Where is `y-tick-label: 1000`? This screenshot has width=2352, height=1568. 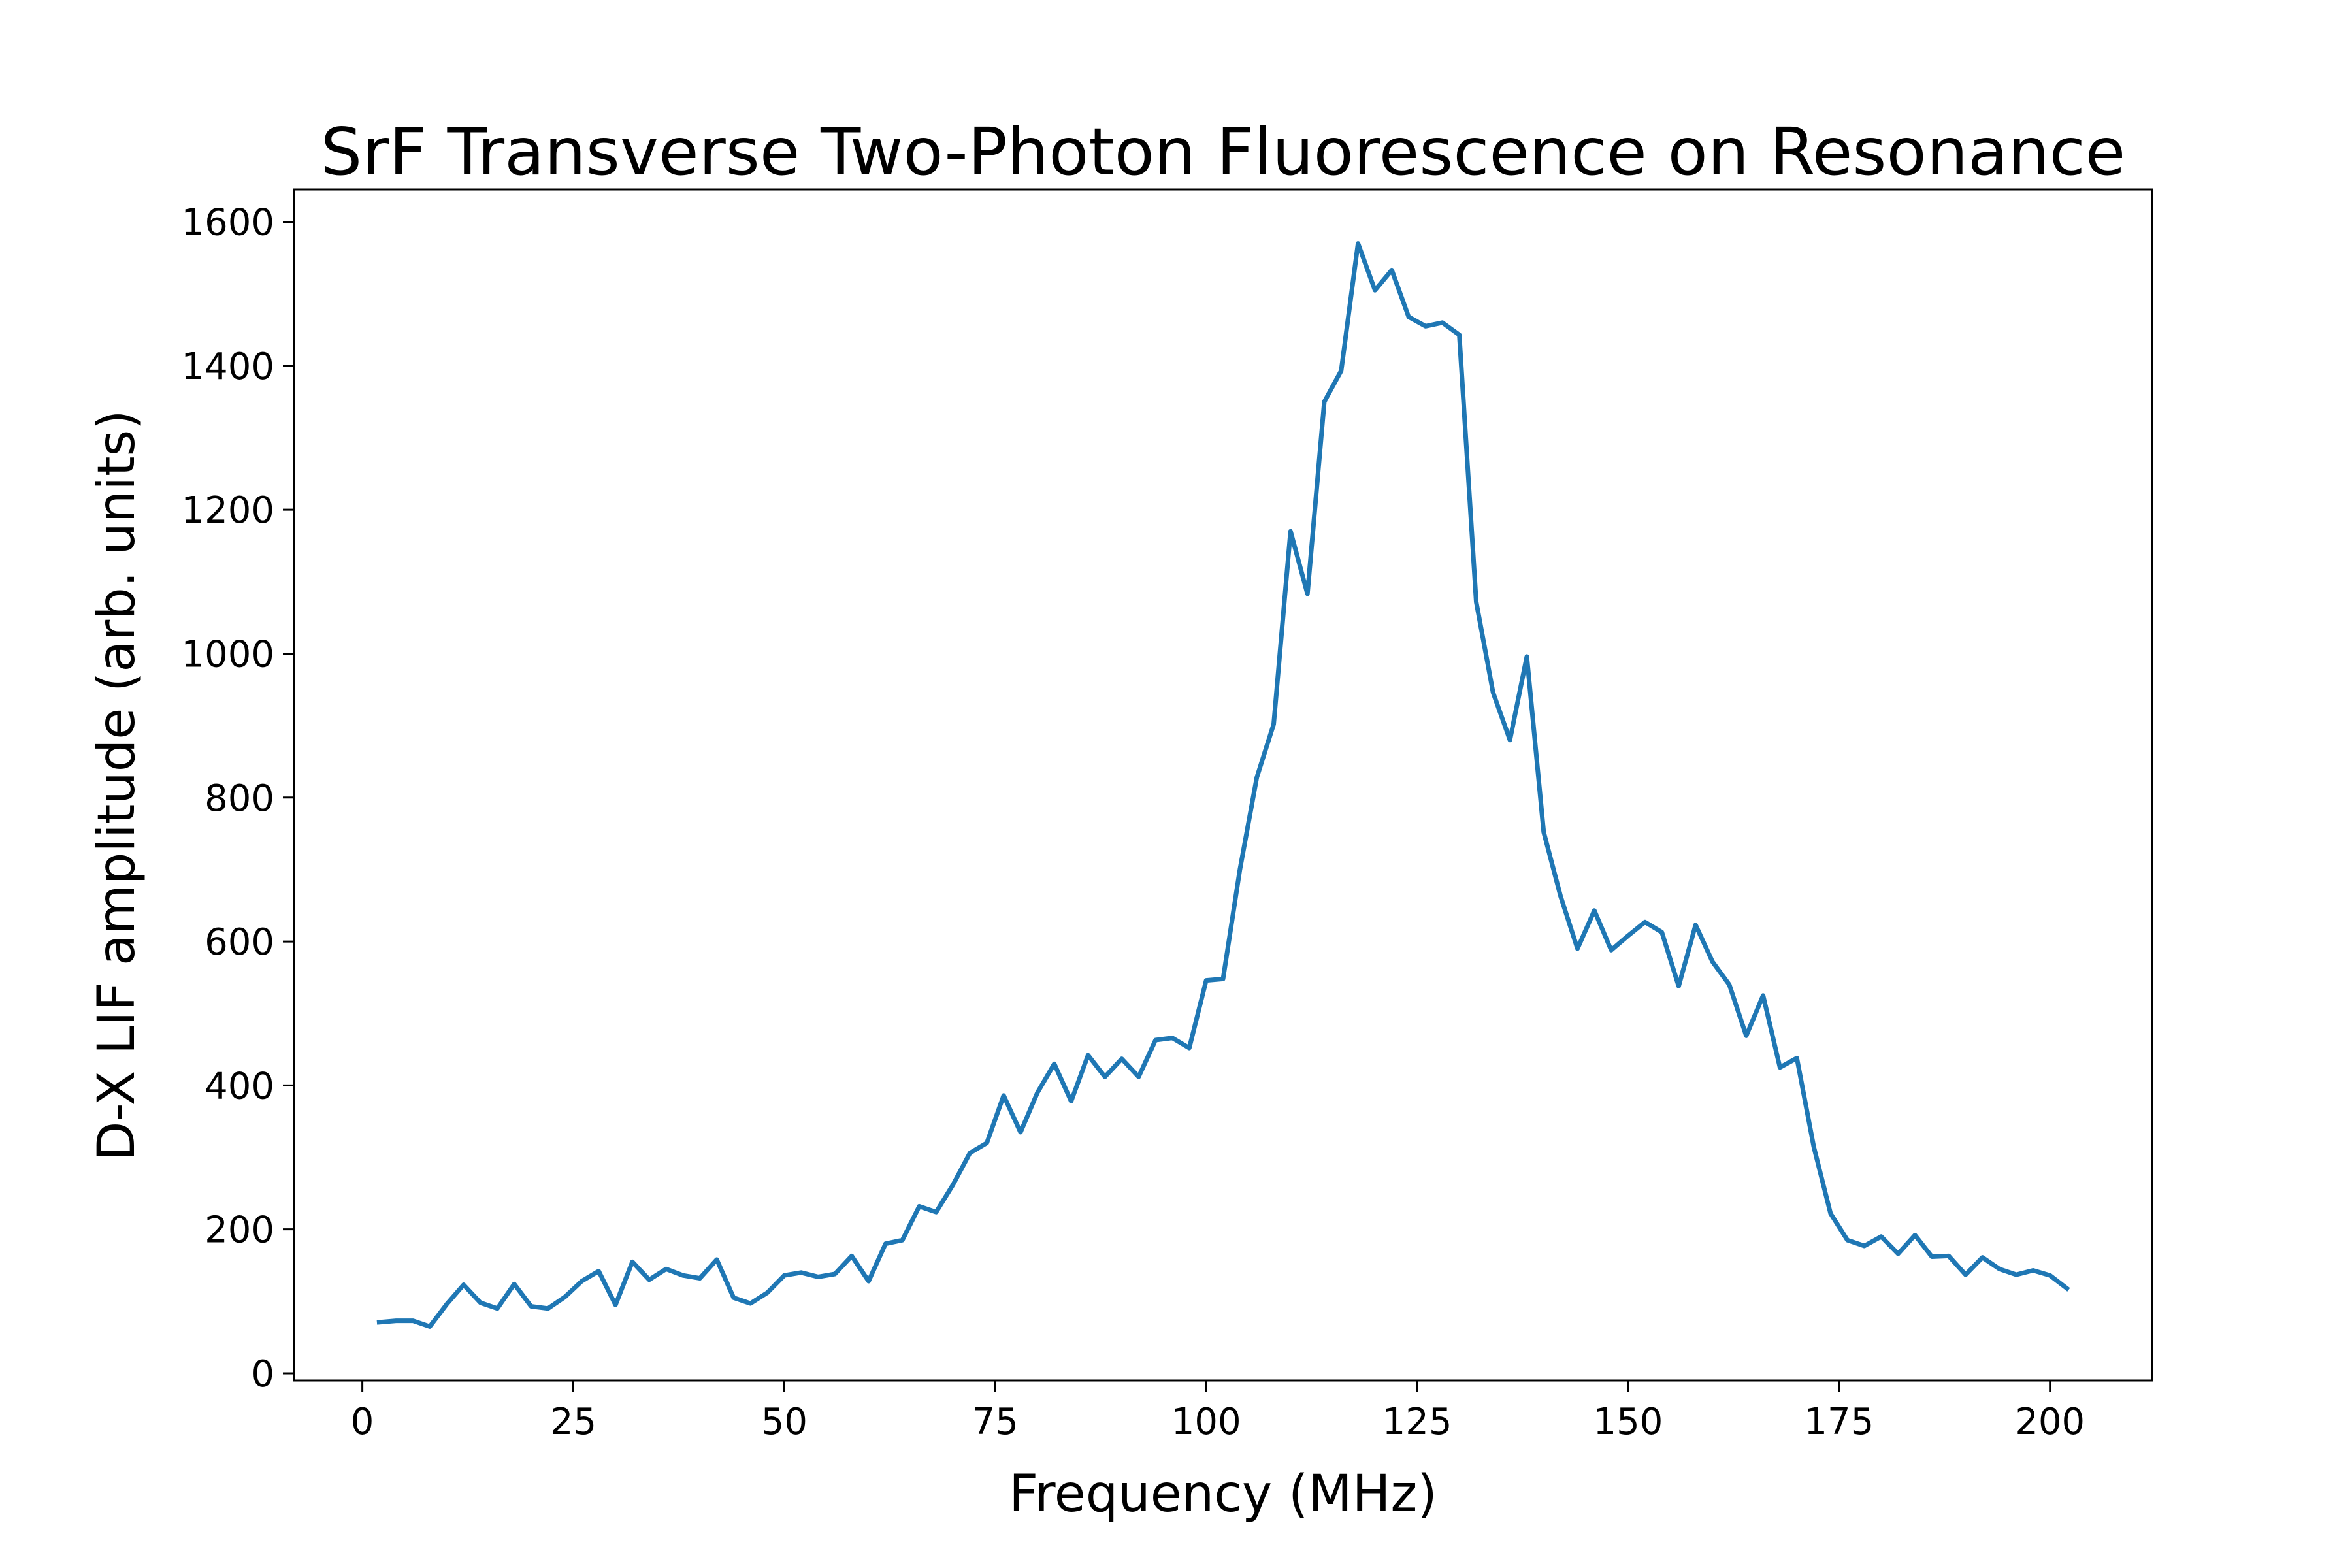
y-tick-label: 1000 is located at coordinates (227, 654).